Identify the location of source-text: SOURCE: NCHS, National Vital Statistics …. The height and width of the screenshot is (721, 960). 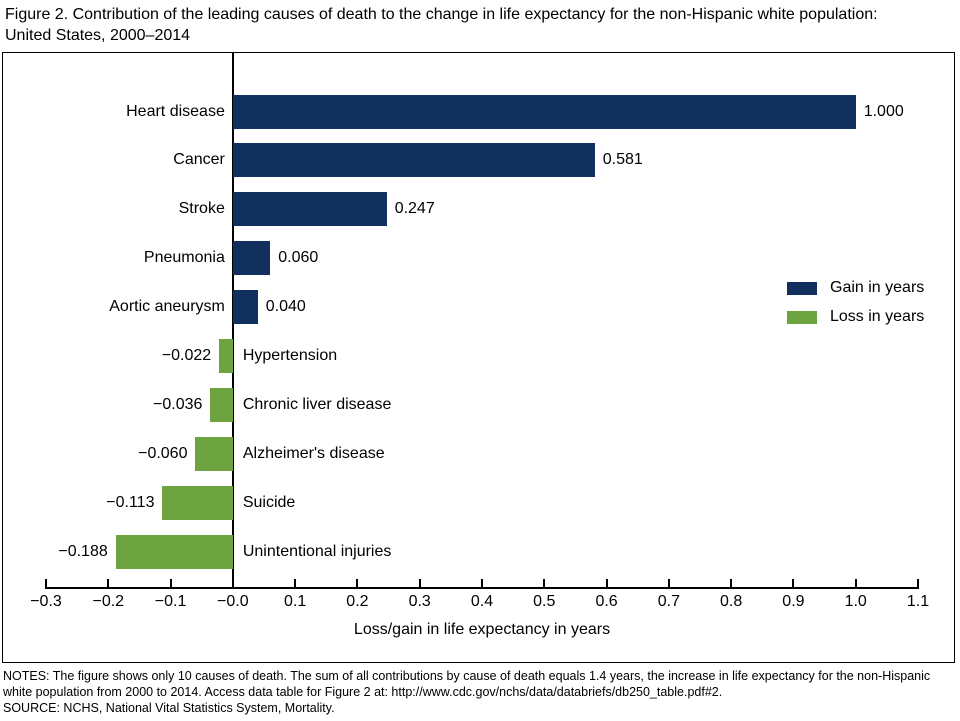
(169, 708).